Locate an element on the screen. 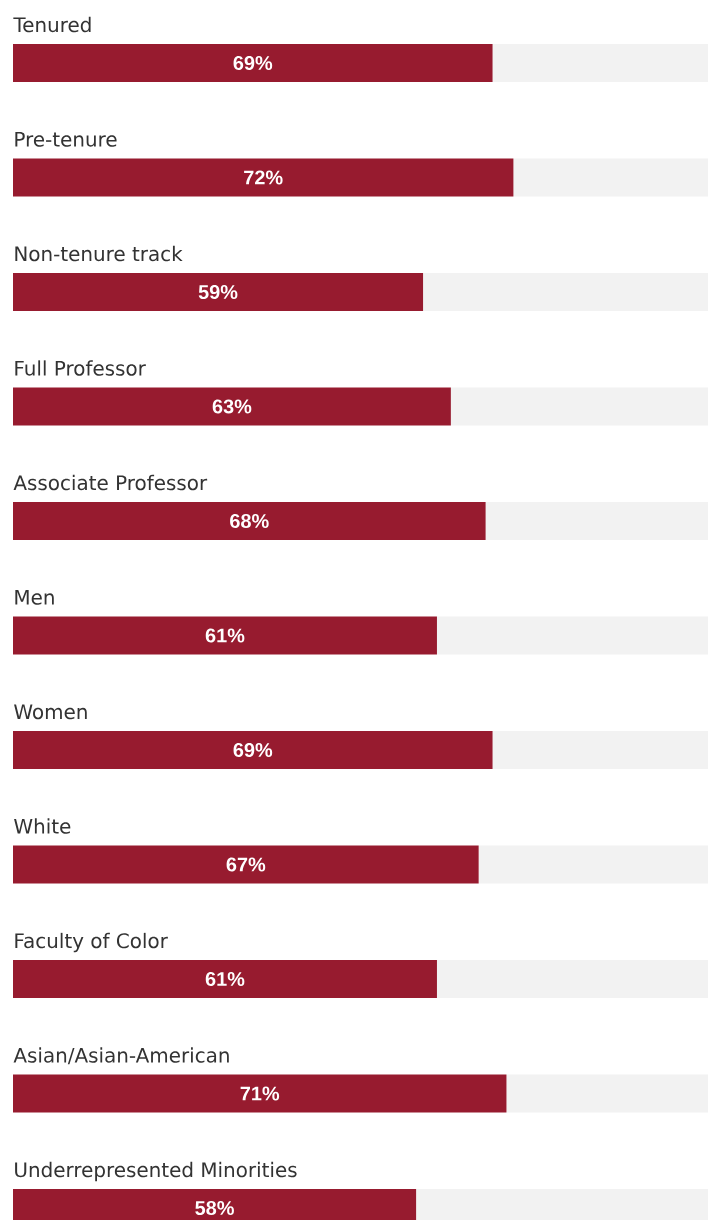 This screenshot has width=708, height=1220. y-tick-label: White is located at coordinates (42, 826).